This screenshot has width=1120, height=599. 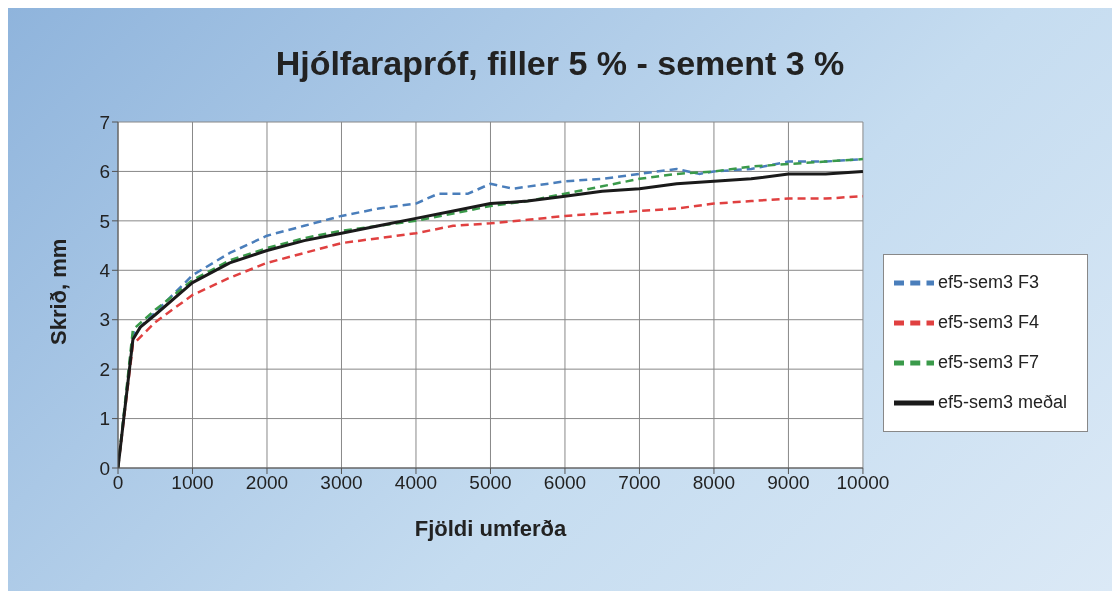 I want to click on x-tick-label: 10000, so click(x=863, y=483).